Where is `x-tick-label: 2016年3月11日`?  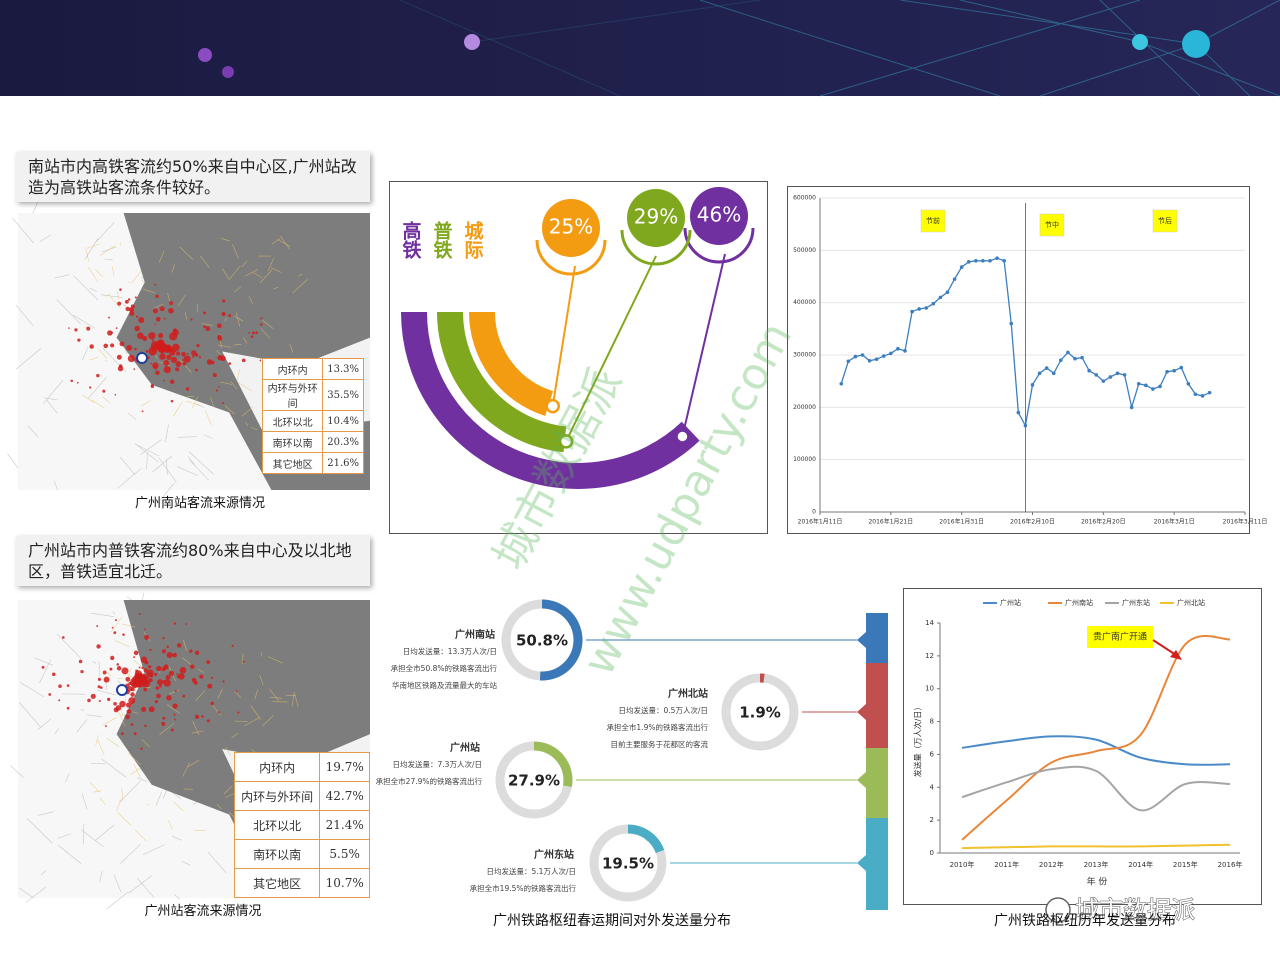 x-tick-label: 2016年3月11日 is located at coordinates (1245, 522).